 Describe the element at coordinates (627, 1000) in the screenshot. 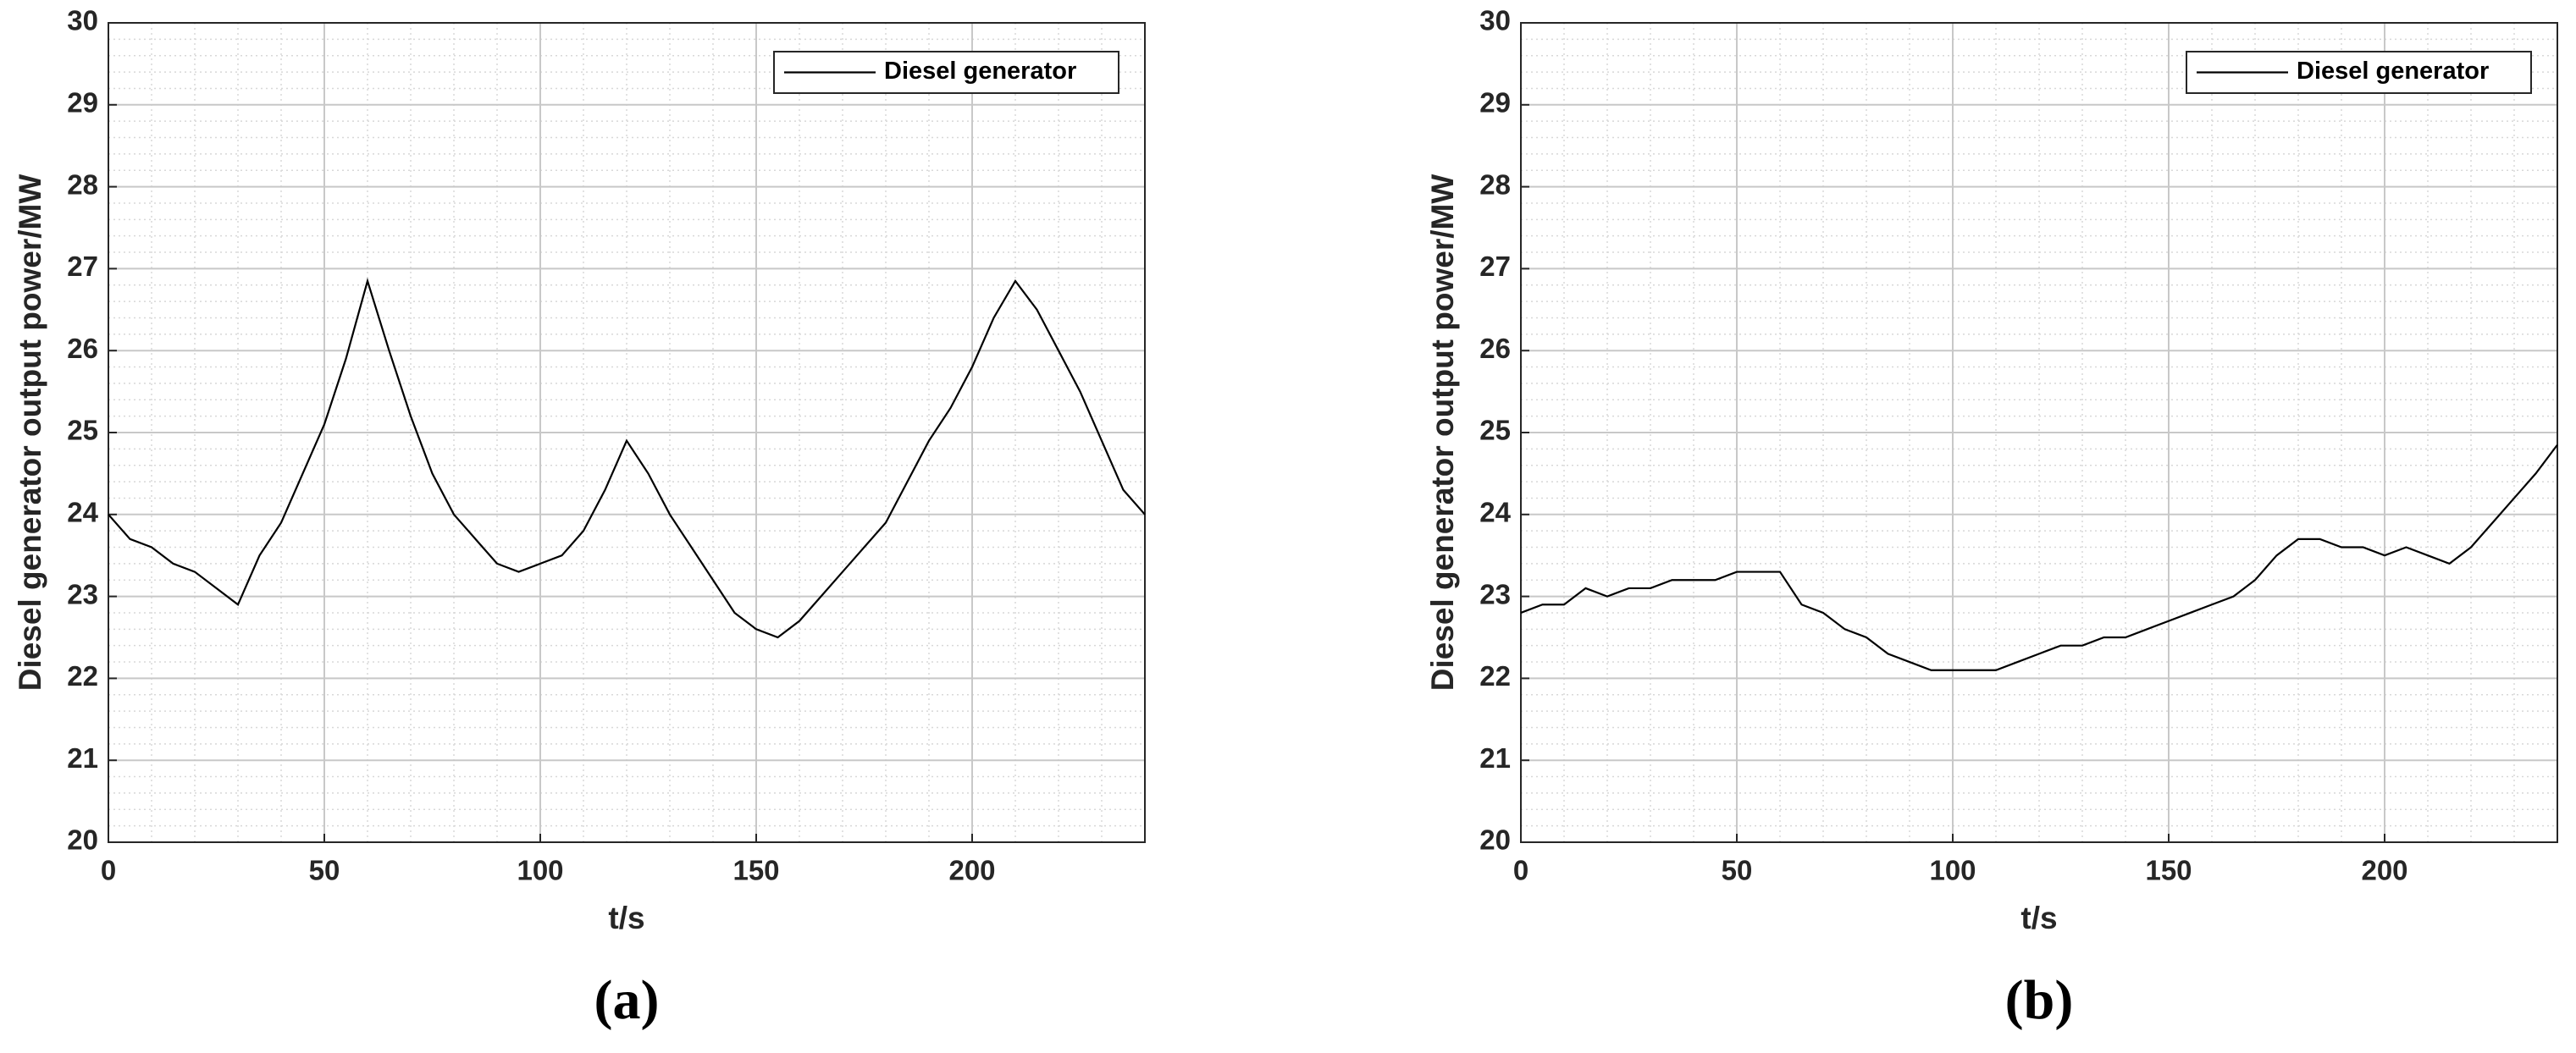

I see `panel-label: (a)` at that location.